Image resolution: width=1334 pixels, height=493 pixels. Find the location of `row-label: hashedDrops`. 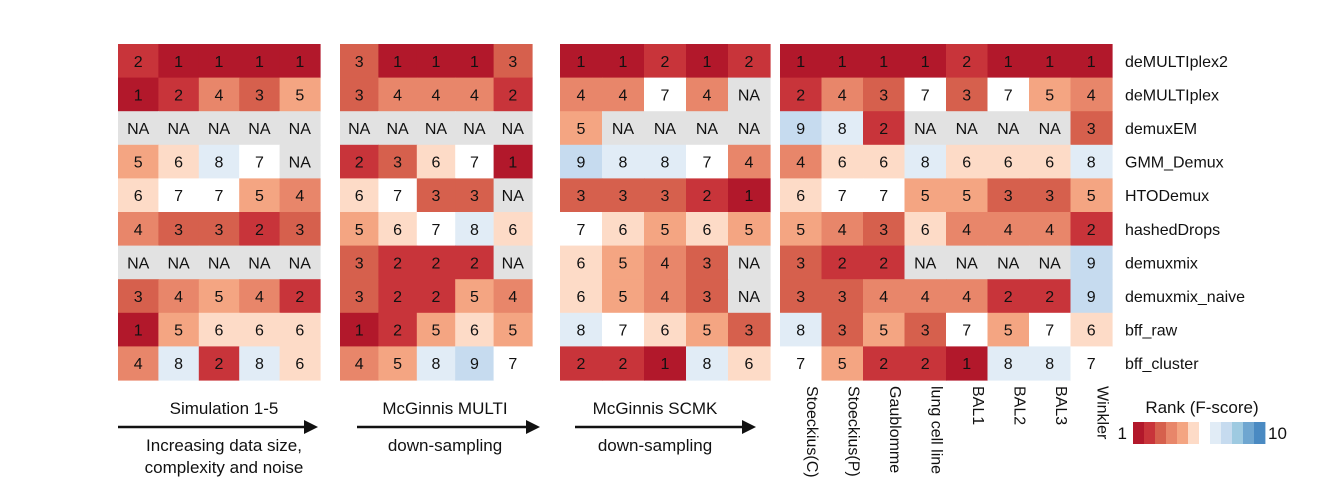

row-label: hashedDrops is located at coordinates (1172, 230).